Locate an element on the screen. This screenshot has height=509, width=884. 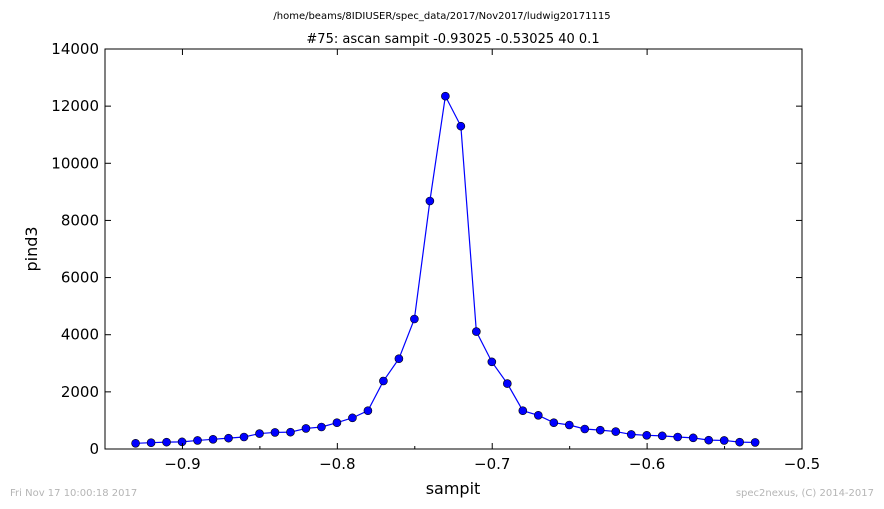
x-axis-label: sampit is located at coordinates (453, 488).